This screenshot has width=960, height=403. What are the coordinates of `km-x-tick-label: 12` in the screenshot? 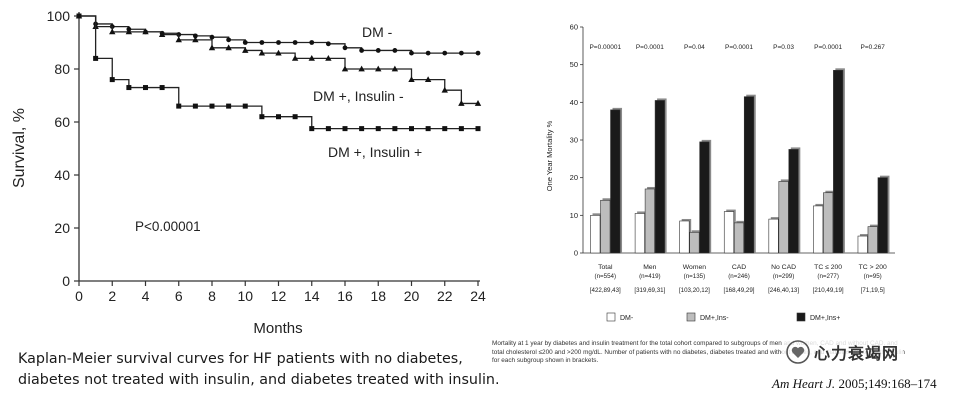 It's located at (279, 296).